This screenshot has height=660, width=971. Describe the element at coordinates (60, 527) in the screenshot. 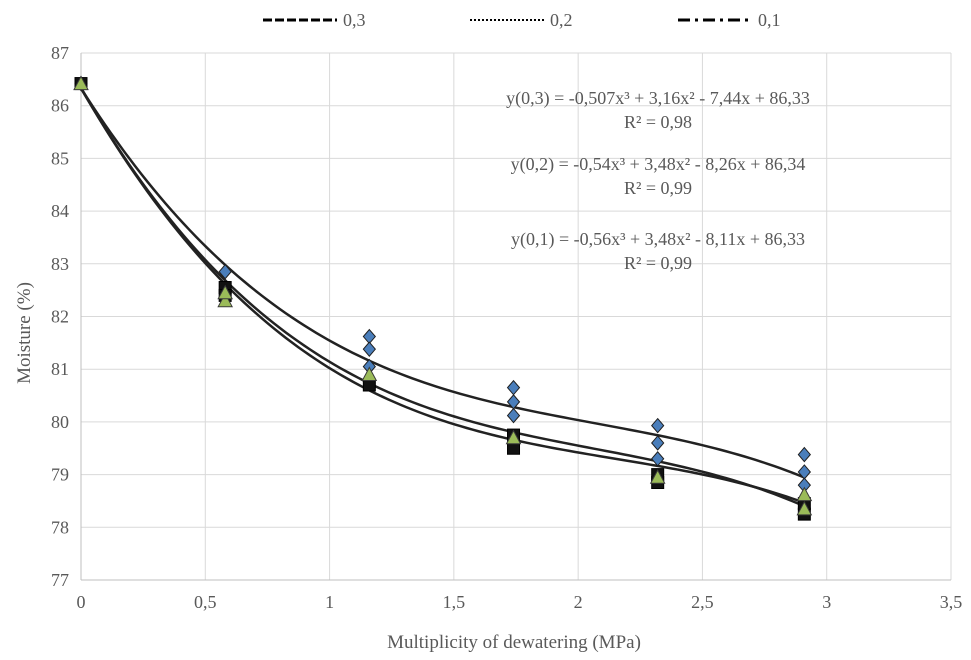

I see `y-tick-label: 78` at that location.